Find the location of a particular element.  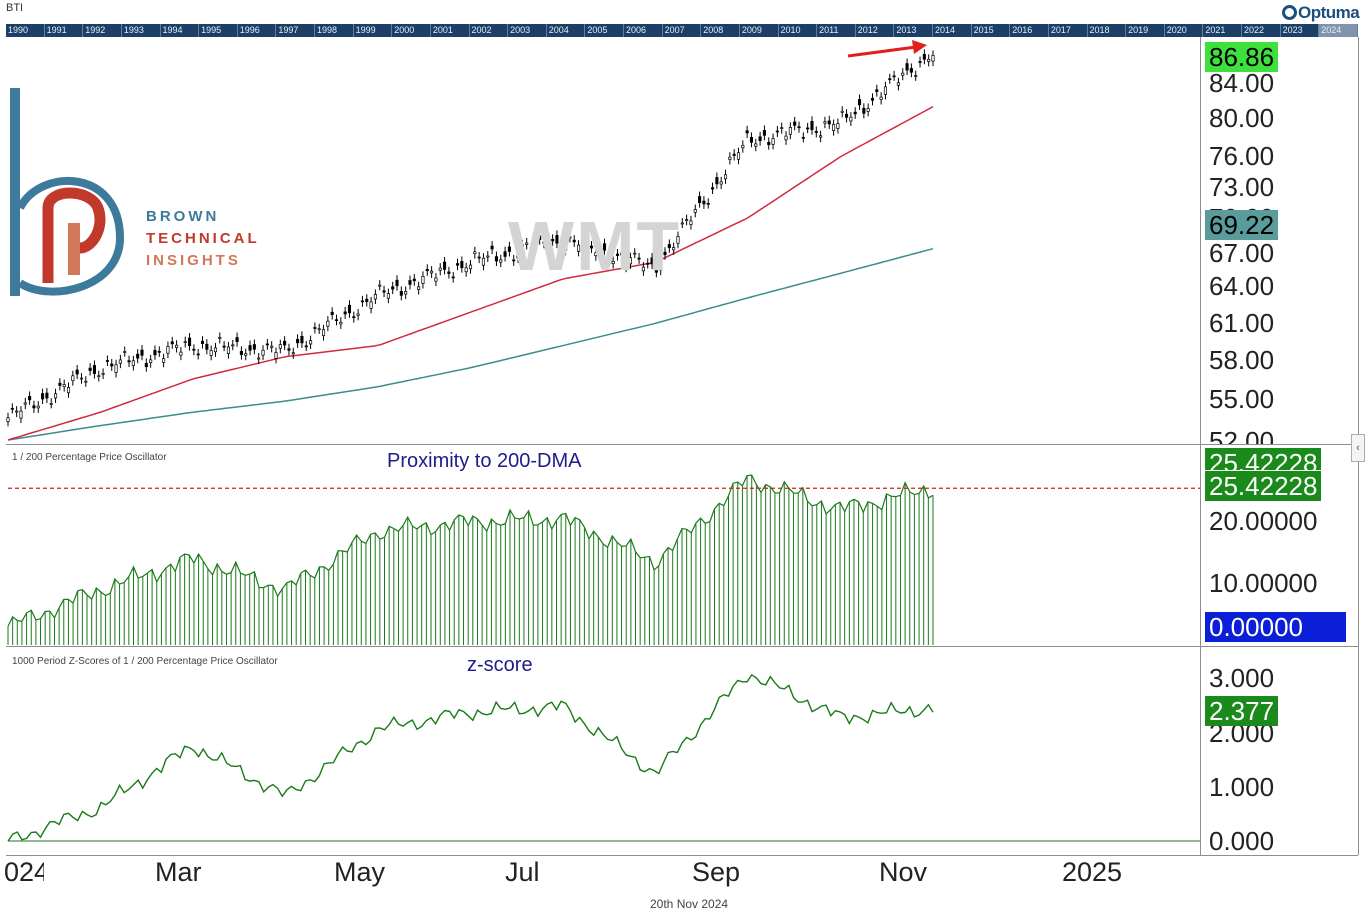

zscore-last-badge: 2.377 is located at coordinates (1242, 711).